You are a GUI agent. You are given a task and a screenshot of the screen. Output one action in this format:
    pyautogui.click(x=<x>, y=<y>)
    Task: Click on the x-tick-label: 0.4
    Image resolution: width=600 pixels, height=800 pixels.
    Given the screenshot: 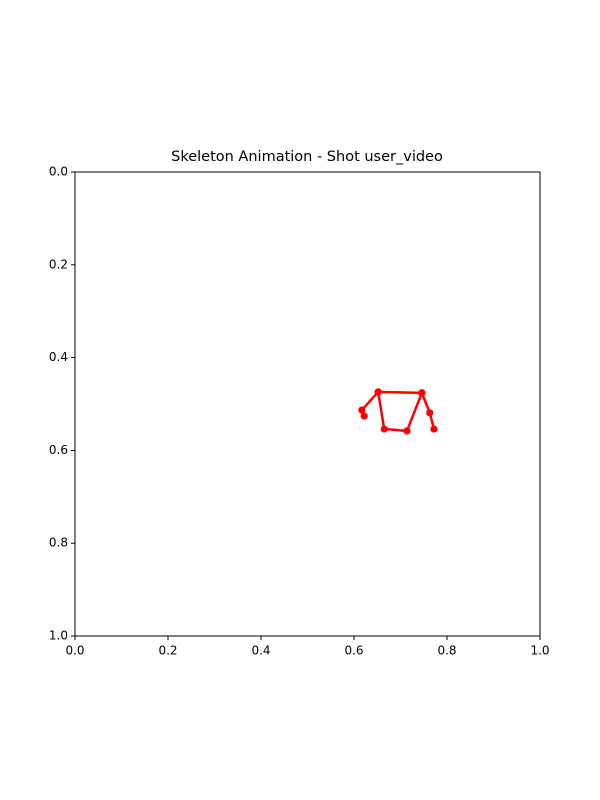 What is the action you would take?
    pyautogui.click(x=260, y=651)
    